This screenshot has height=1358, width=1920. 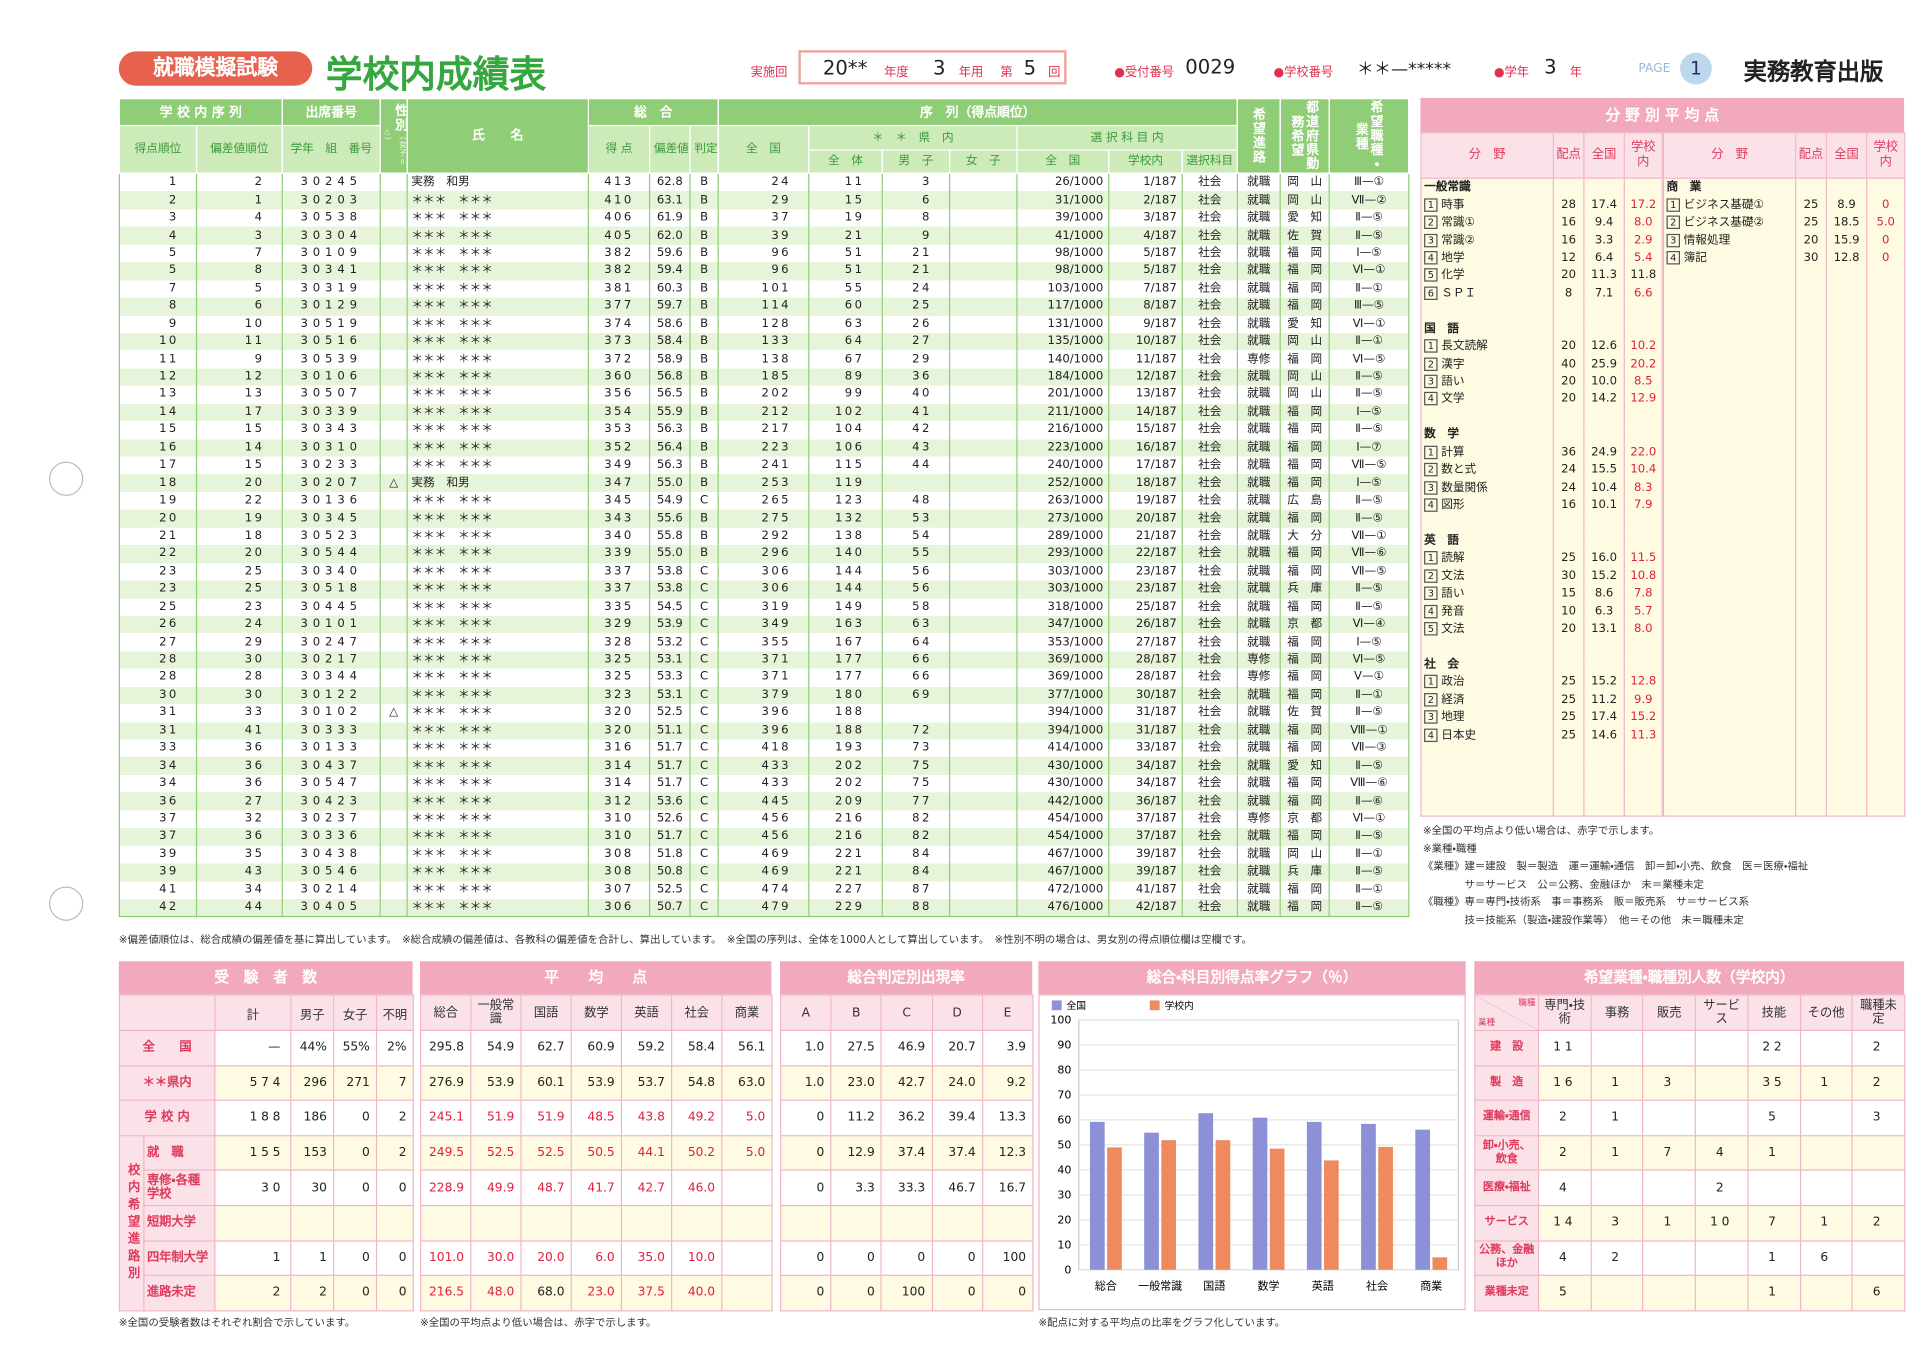 I want to click on y-tick-label: 70, so click(x=1064, y=1095).